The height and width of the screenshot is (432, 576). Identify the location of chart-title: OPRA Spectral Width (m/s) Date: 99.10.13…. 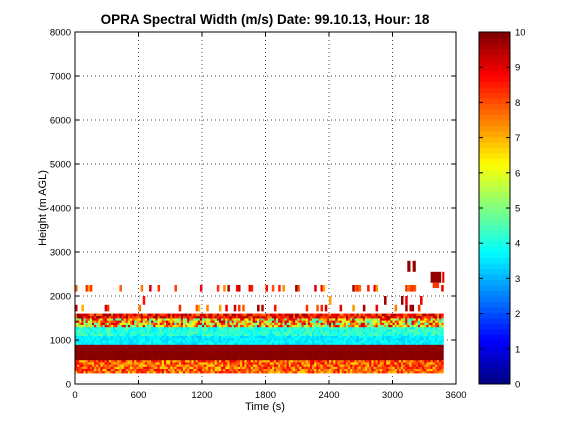
(265, 19).